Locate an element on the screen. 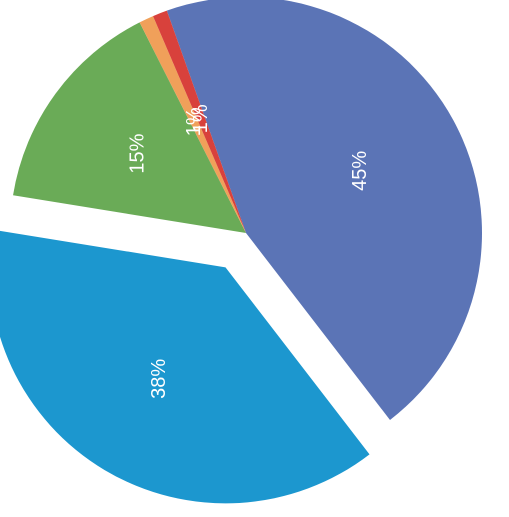 The image size is (509, 517). slice-label-5: 1% is located at coordinates (201, 118).